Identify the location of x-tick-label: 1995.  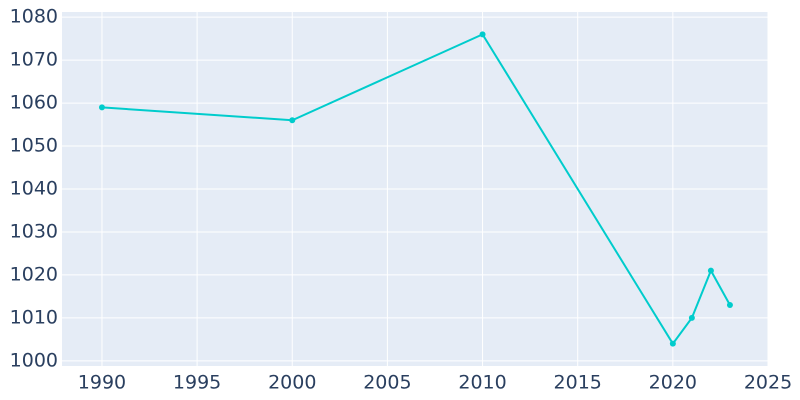
(197, 383).